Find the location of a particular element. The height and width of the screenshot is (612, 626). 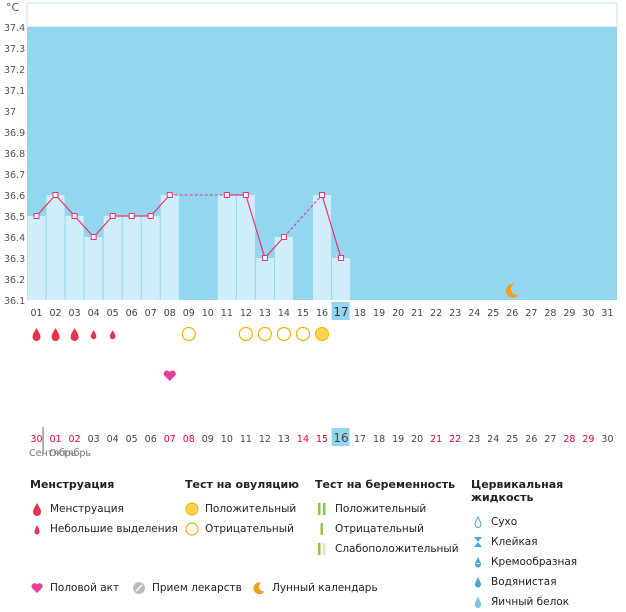

x-tick-label: 28 is located at coordinates (550, 313).